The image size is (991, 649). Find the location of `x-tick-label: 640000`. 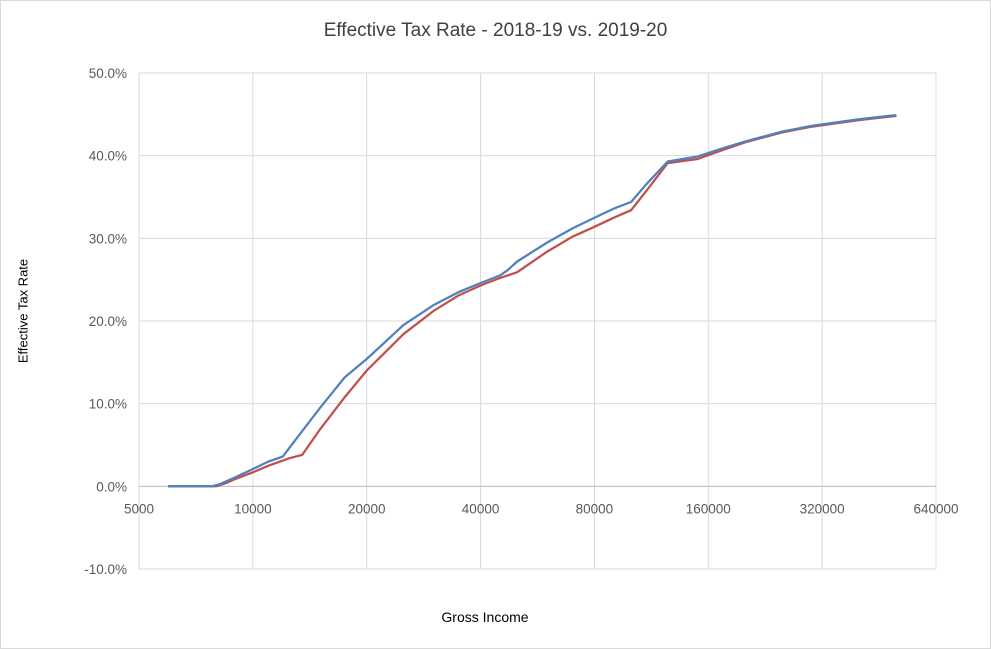

x-tick-label: 640000 is located at coordinates (935, 508).